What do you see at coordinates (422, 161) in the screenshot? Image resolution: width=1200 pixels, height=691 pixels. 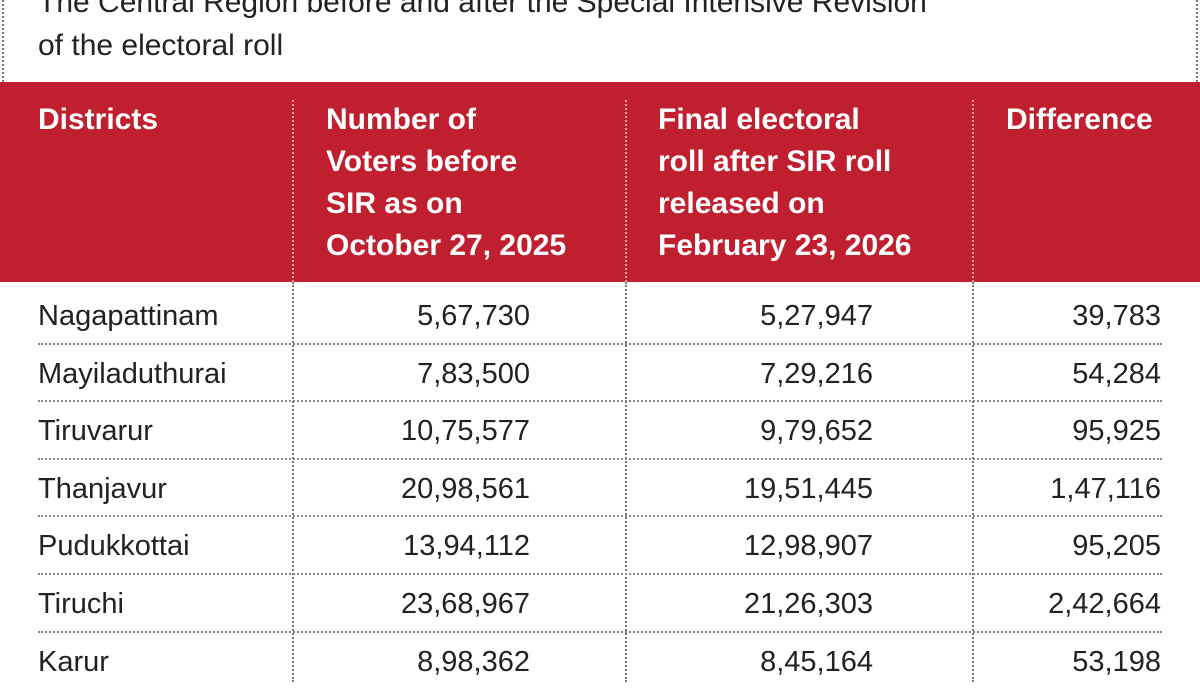 I see `column-header: Voters before` at bounding box center [422, 161].